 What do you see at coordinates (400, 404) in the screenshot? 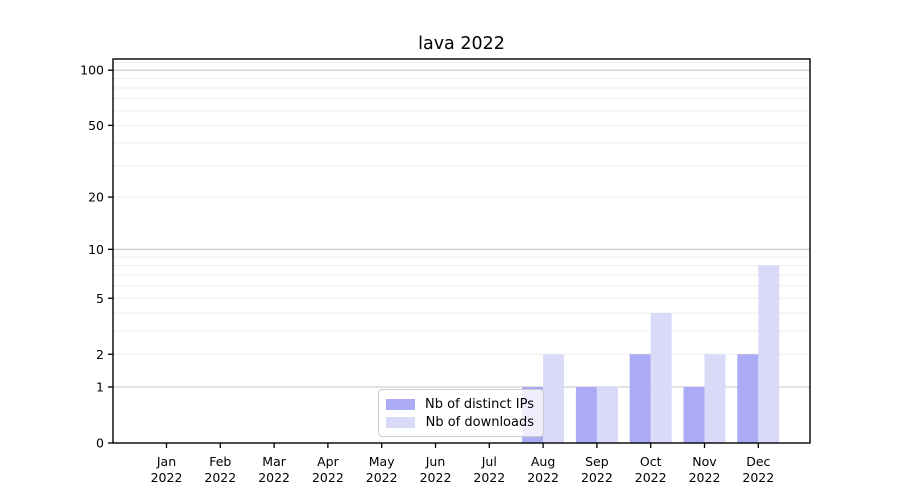
I see `legend-swatch-distinct-ips` at bounding box center [400, 404].